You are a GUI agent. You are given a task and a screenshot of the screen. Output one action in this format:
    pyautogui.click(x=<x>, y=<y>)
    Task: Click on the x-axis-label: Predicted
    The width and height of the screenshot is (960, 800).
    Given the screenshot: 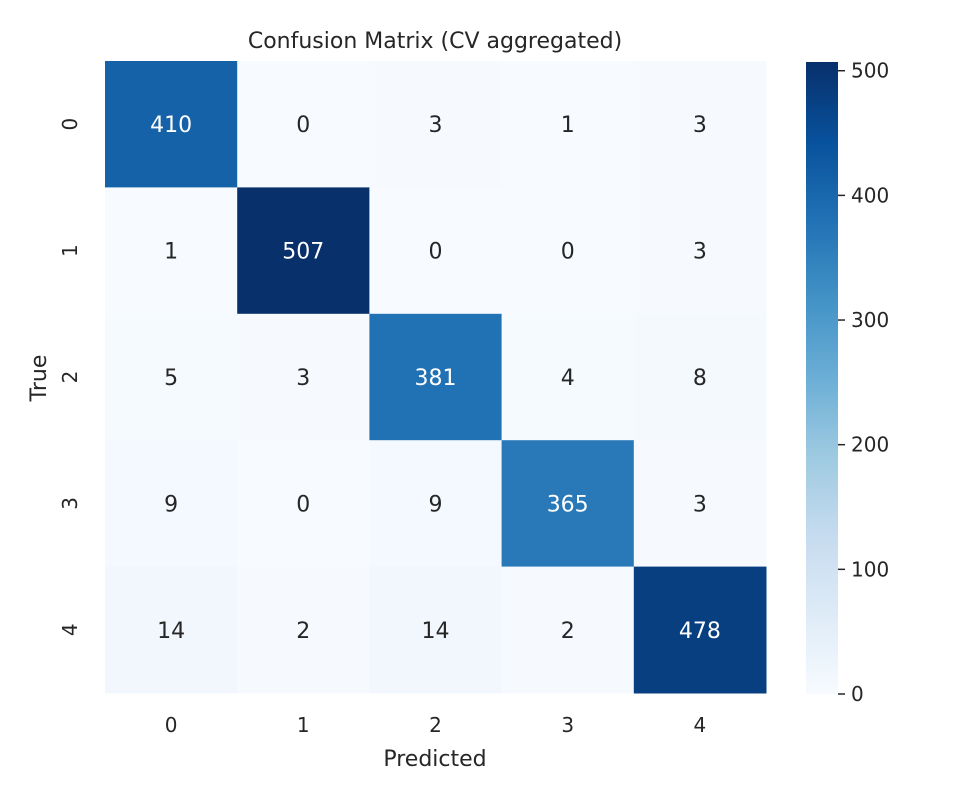 What is the action you would take?
    pyautogui.click(x=434, y=759)
    